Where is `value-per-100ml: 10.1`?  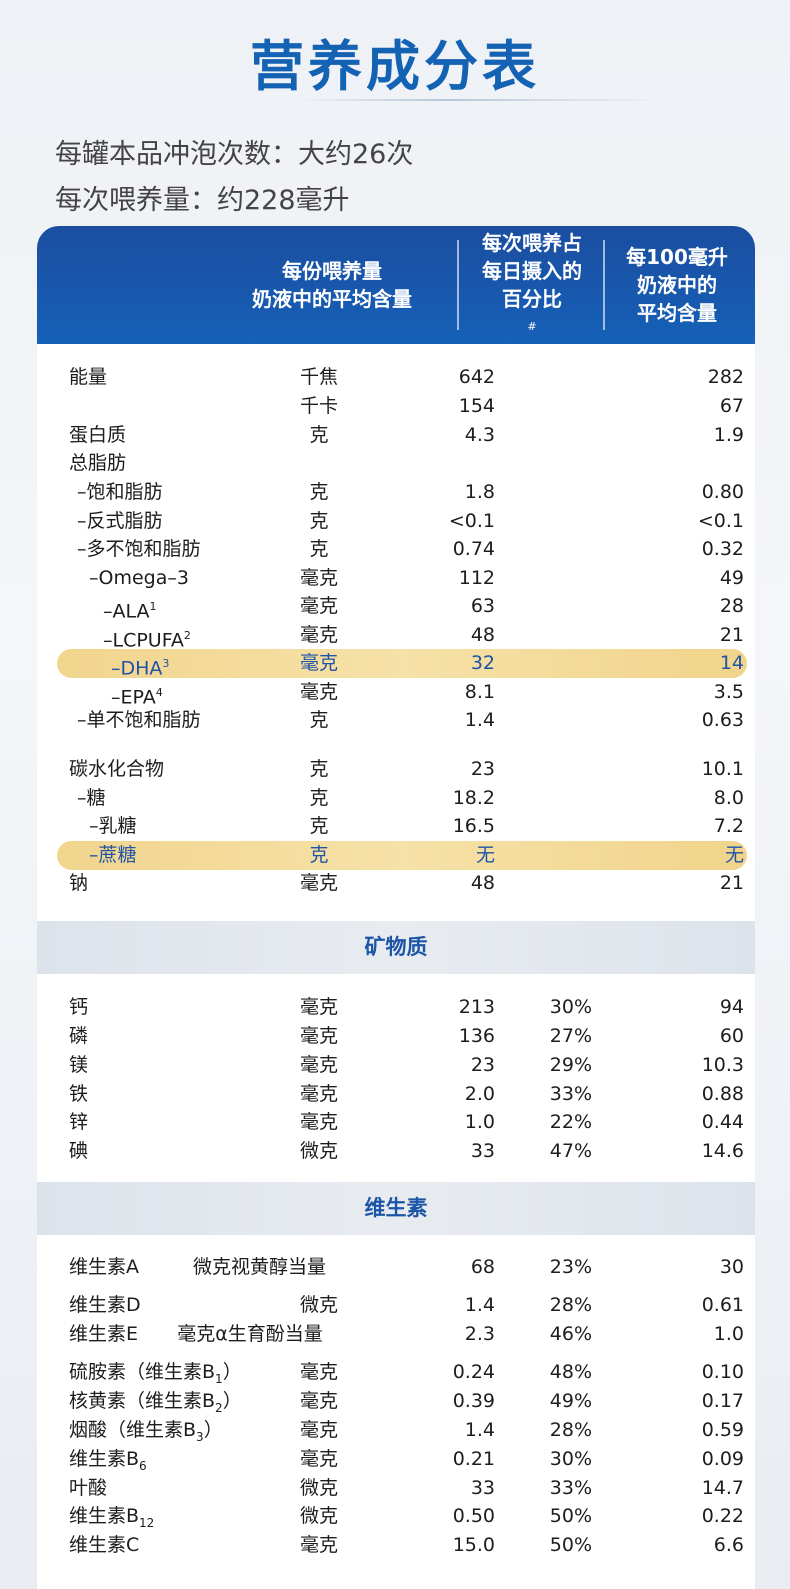 value-per-100ml: 10.1 is located at coordinates (722, 769).